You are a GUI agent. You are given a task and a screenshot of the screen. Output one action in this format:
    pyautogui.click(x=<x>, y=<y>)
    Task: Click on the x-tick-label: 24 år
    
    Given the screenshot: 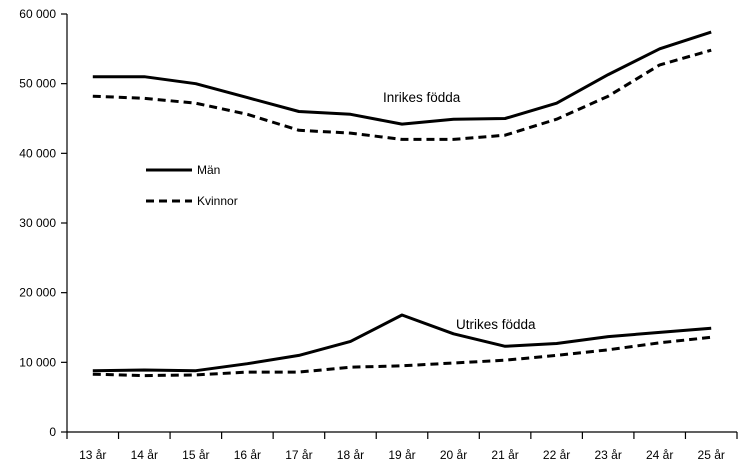 What is the action you would take?
    pyautogui.click(x=659, y=455)
    